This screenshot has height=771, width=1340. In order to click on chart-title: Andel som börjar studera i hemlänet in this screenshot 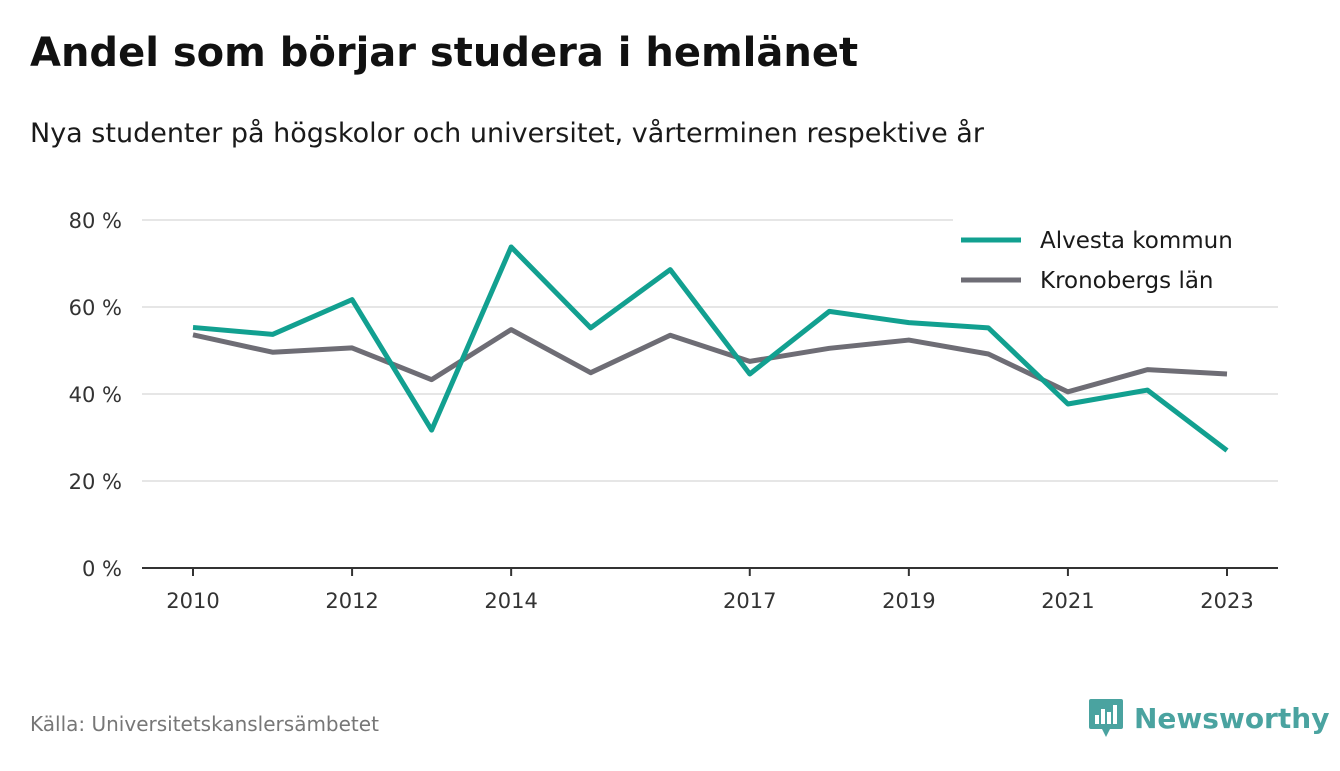, I will do `click(444, 53)`.